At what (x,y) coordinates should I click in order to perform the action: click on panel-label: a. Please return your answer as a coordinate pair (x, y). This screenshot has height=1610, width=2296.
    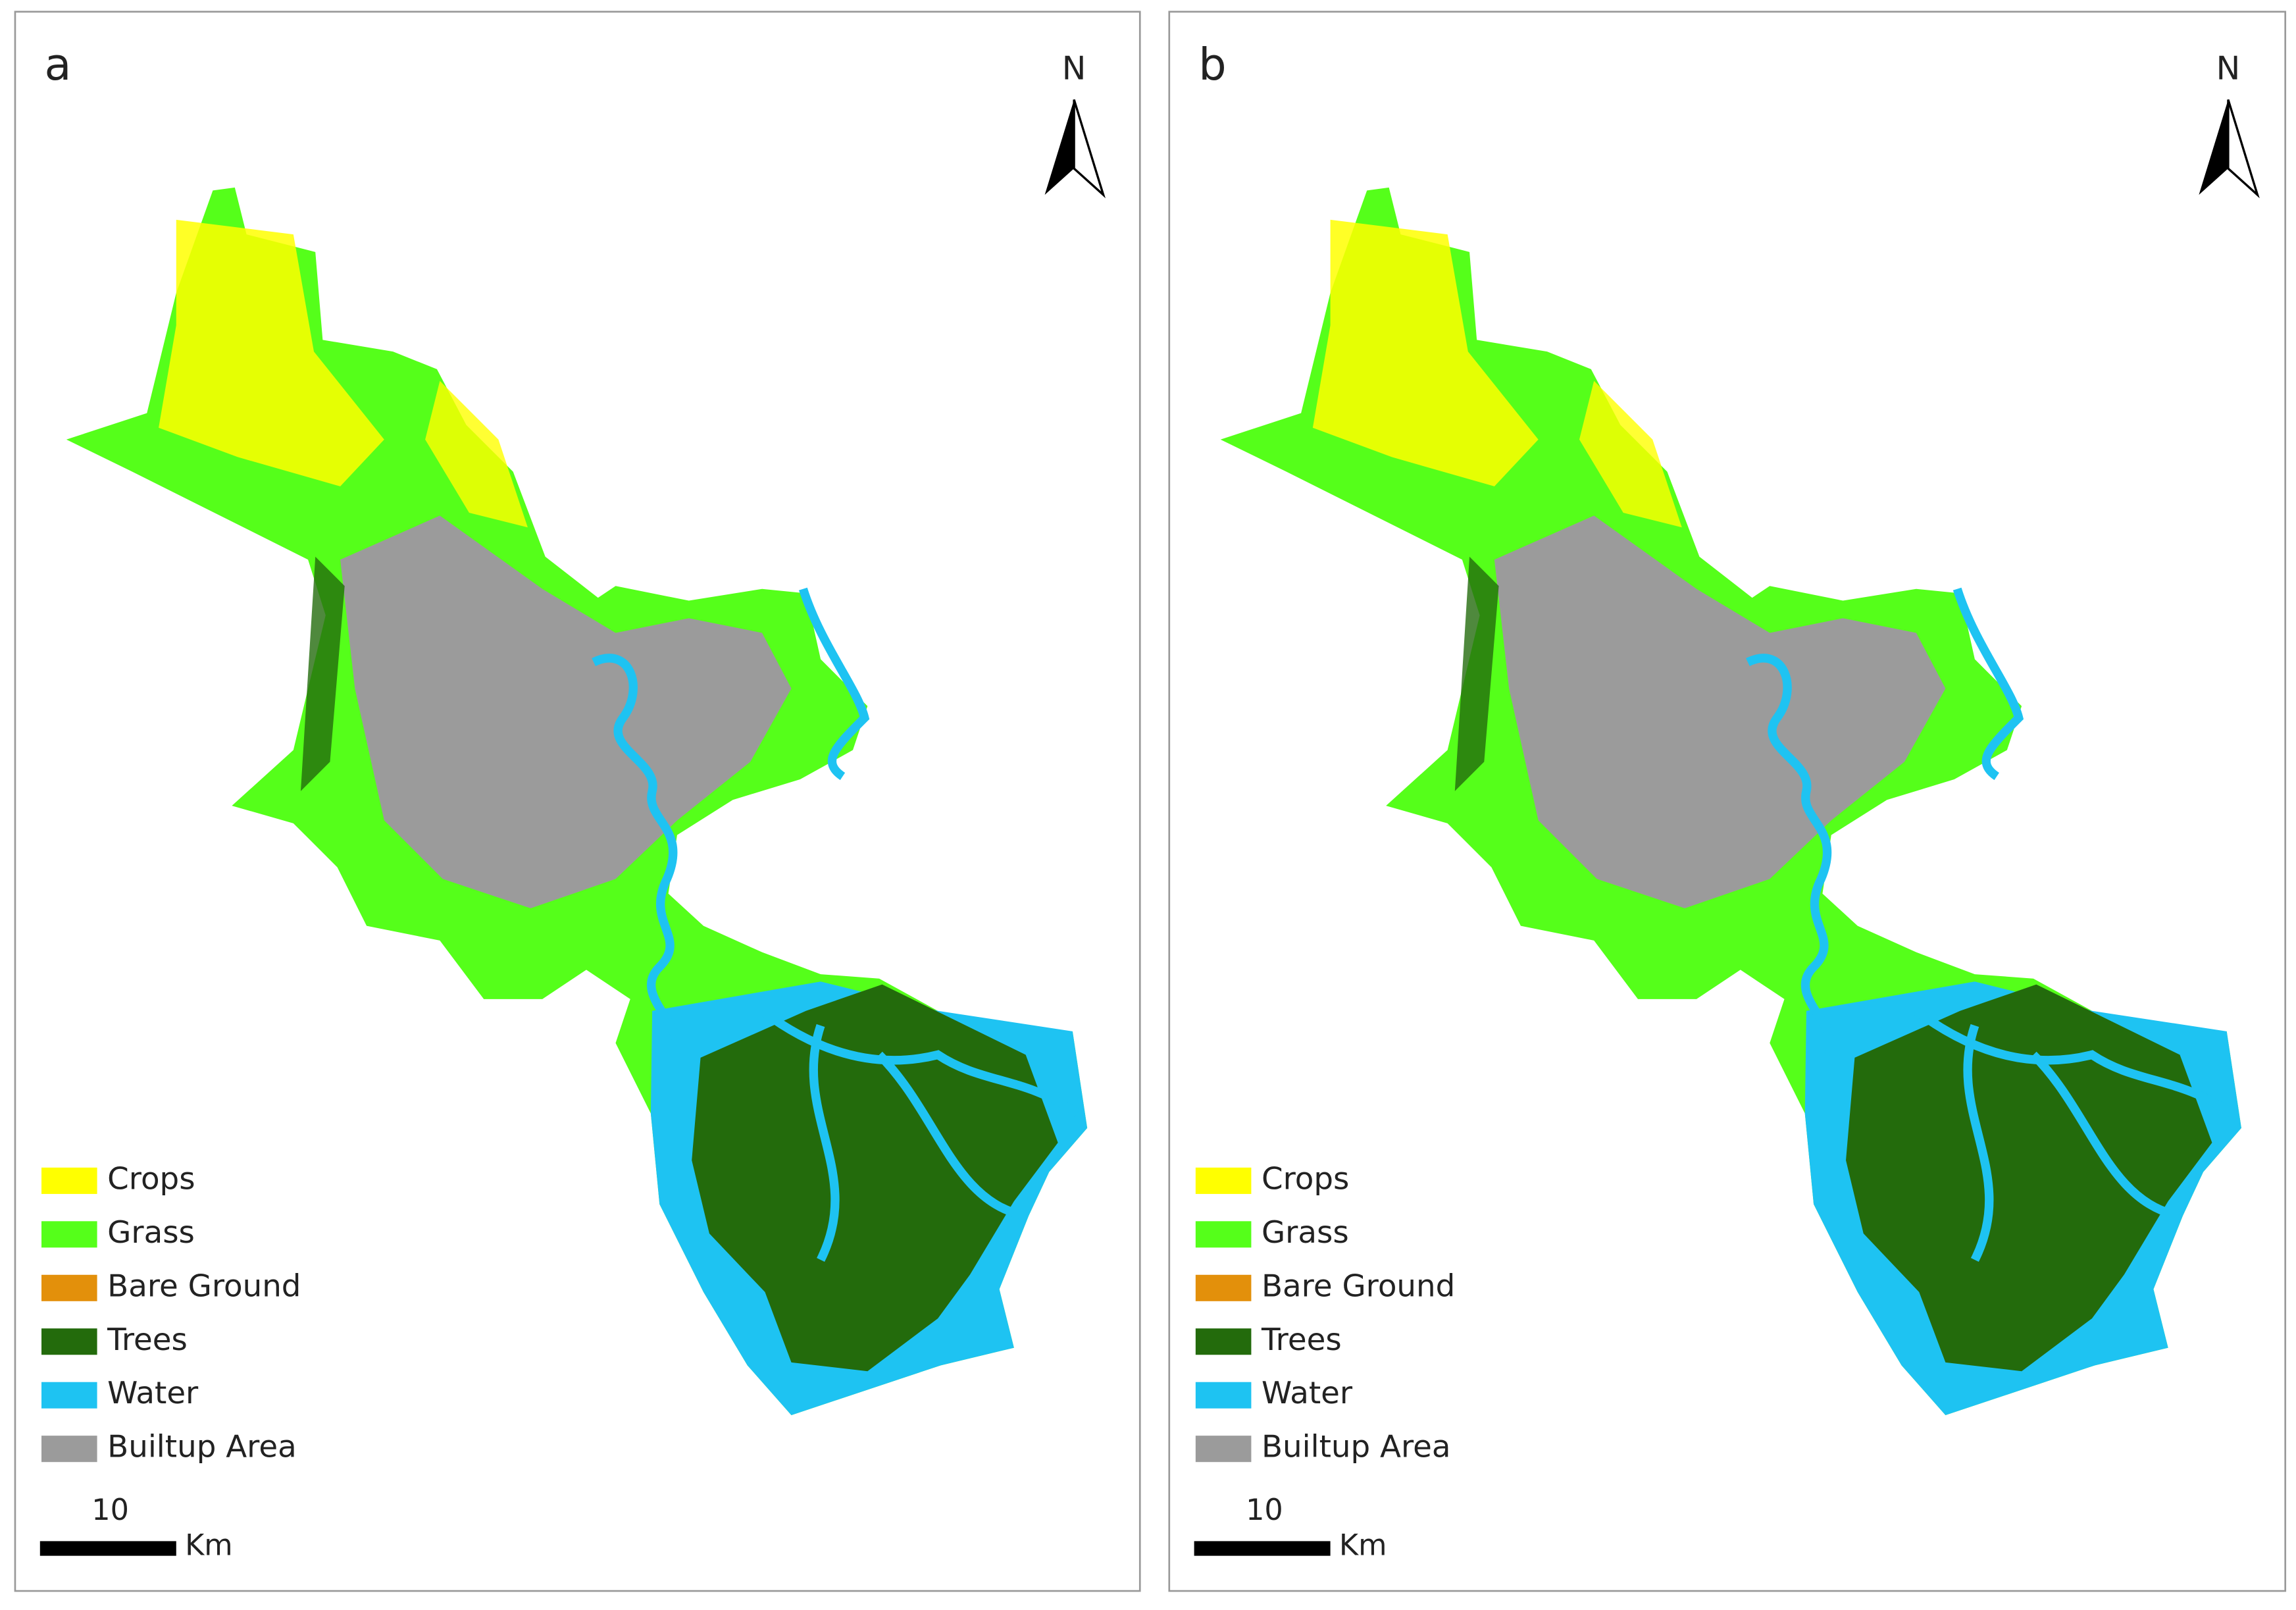
    Looking at the image, I should click on (57, 64).